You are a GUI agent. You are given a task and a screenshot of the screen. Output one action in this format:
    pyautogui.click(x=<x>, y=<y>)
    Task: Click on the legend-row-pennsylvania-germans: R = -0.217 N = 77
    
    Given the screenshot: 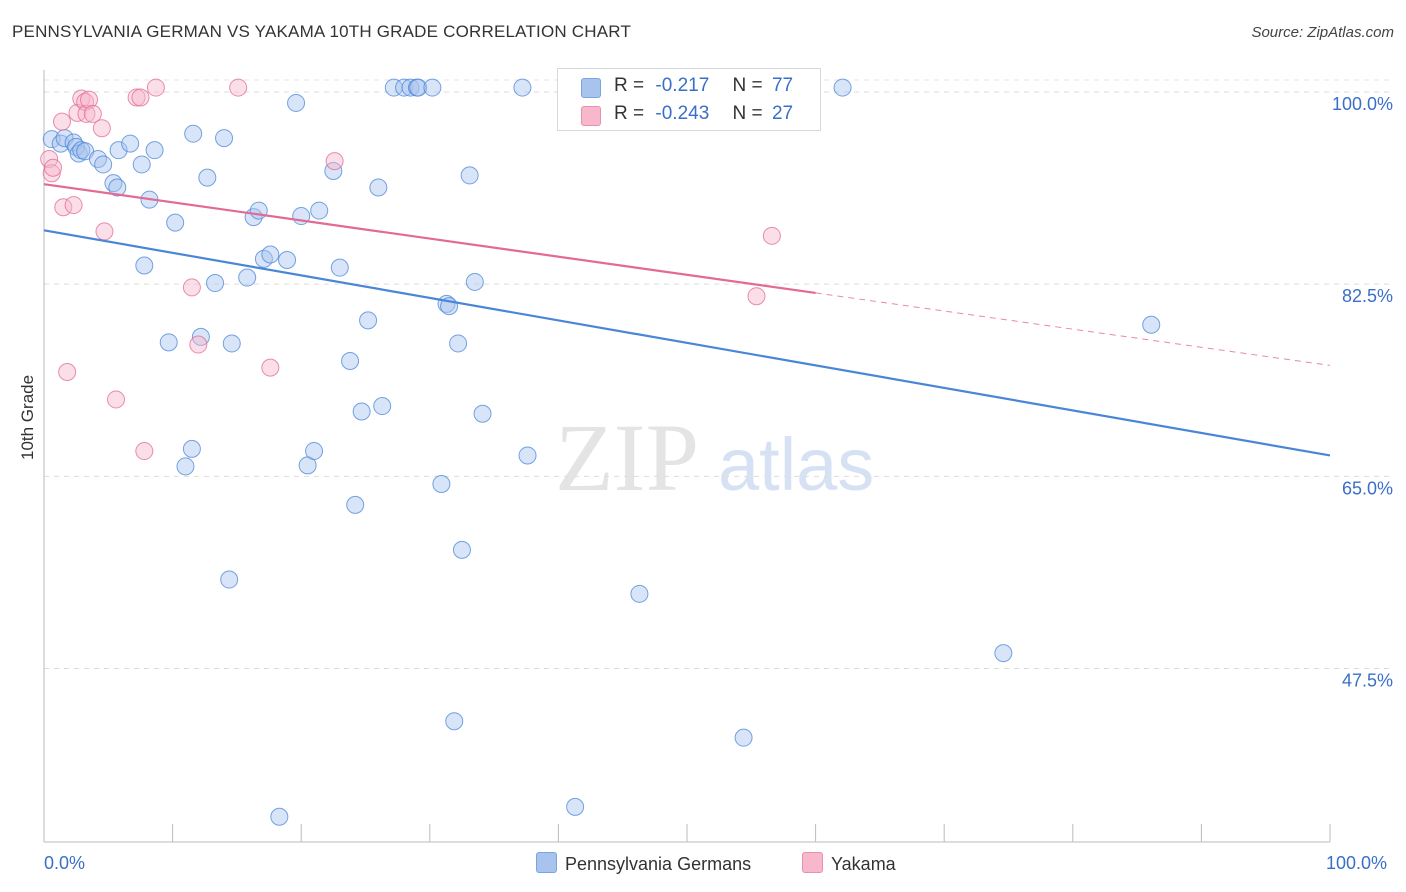 What is the action you would take?
    pyautogui.click(x=687, y=86)
    